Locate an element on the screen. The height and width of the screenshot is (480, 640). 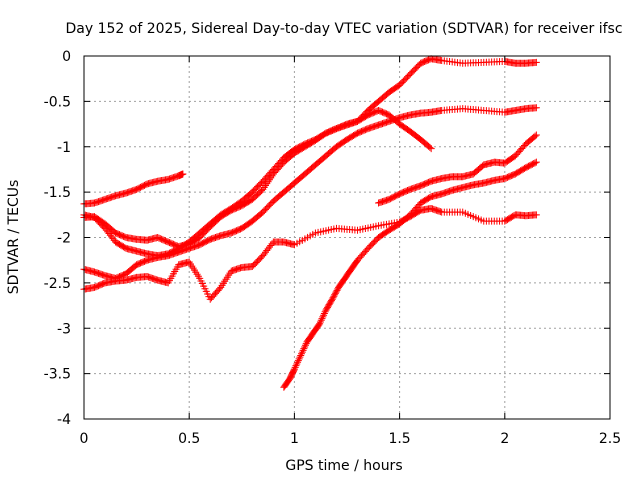
x-tick-label: 1 is located at coordinates (294, 439).